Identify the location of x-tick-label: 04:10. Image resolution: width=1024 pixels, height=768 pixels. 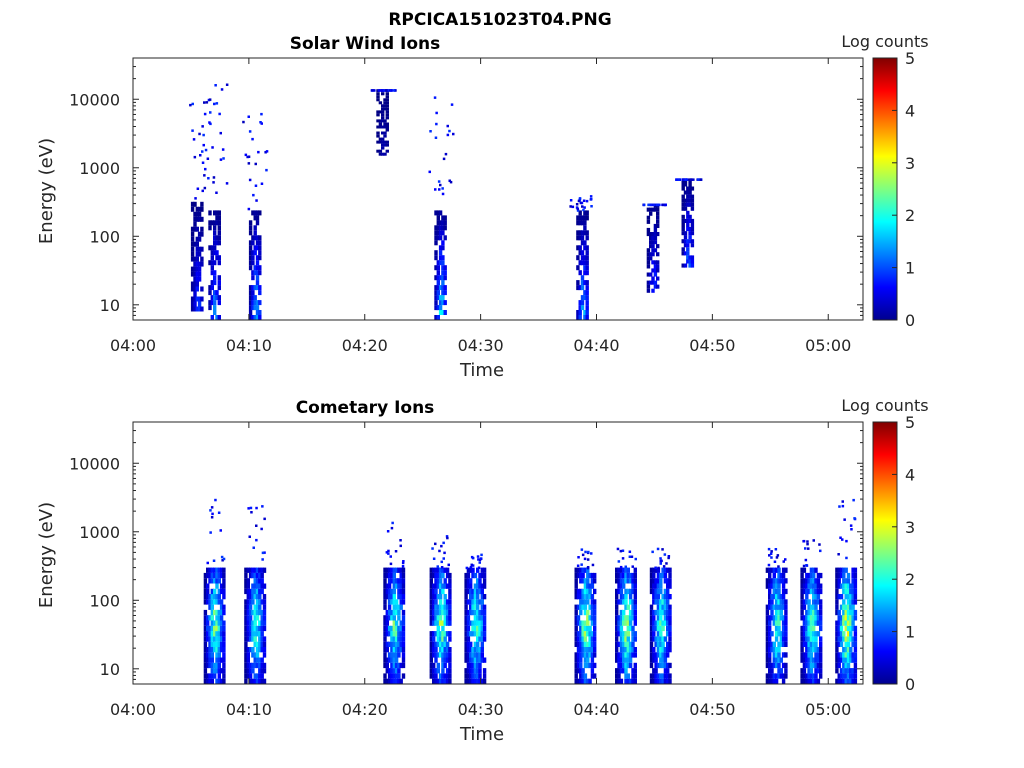
(249, 709).